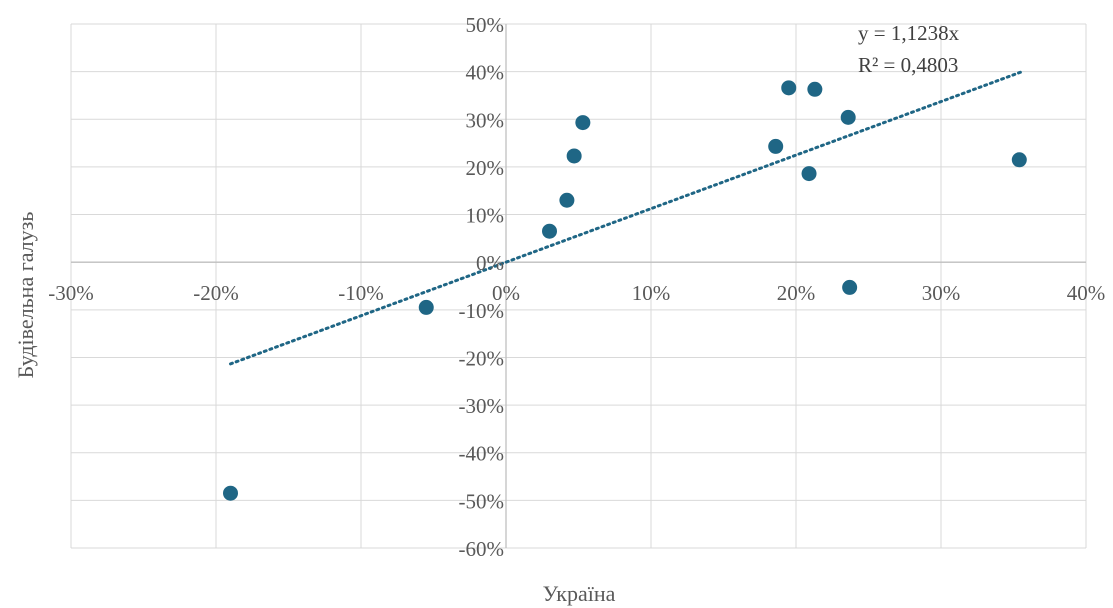 The height and width of the screenshot is (608, 1113). What do you see at coordinates (1086, 293) in the screenshot?
I see `x-tick-label: 40%` at bounding box center [1086, 293].